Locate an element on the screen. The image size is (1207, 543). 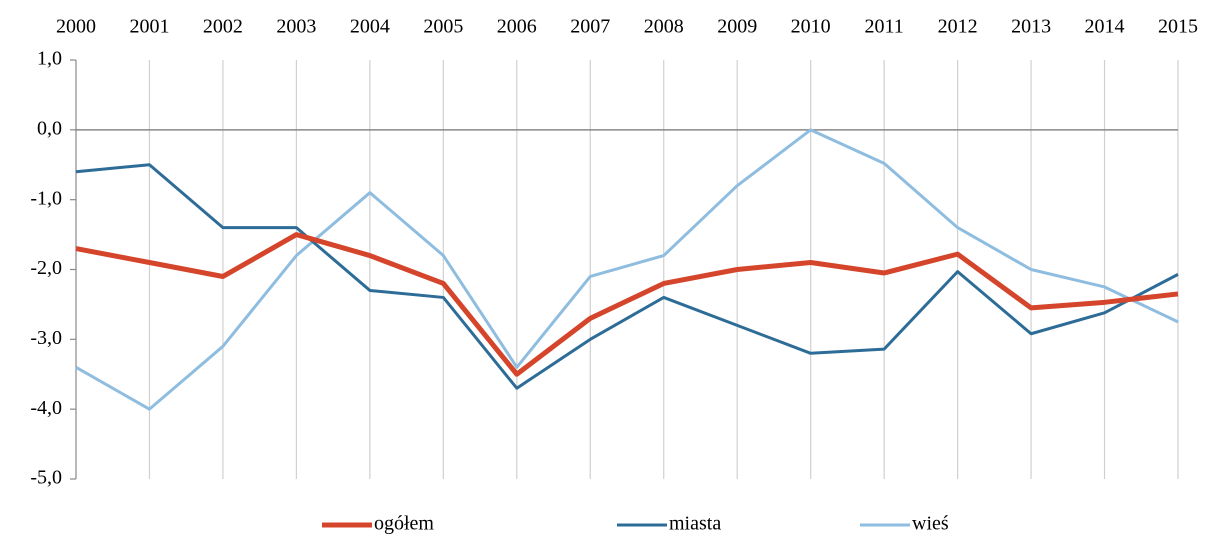
x-tick-label: 2008 is located at coordinates (664, 27).